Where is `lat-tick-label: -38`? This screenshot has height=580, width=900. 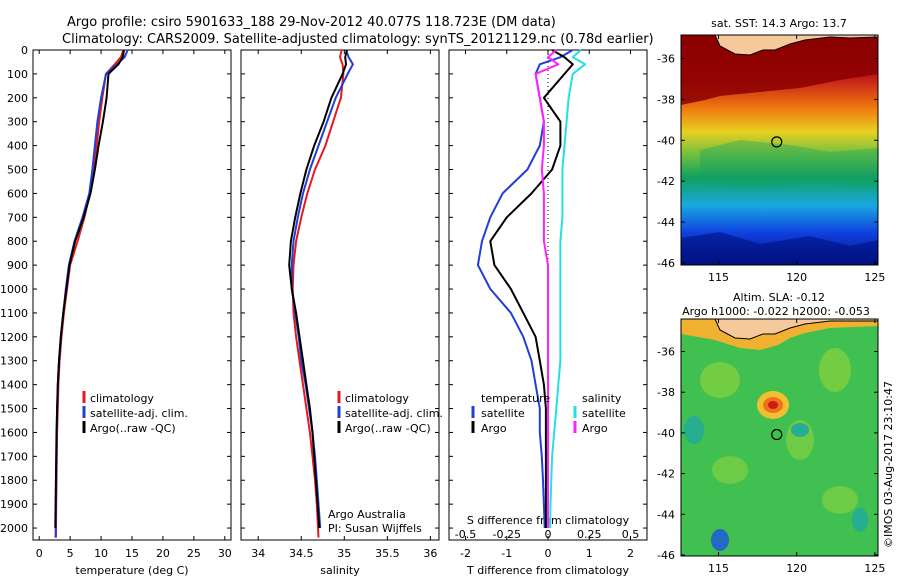
lat-tick-label: -38 is located at coordinates (666, 392).